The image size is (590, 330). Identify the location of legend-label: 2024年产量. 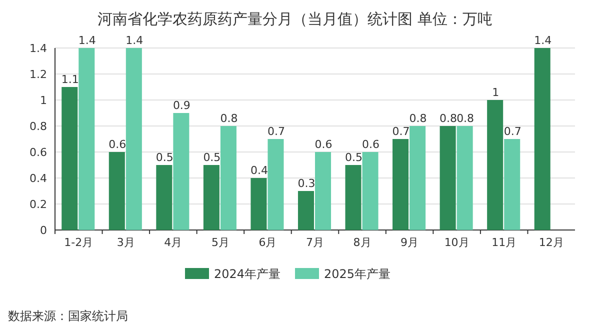
(247, 274).